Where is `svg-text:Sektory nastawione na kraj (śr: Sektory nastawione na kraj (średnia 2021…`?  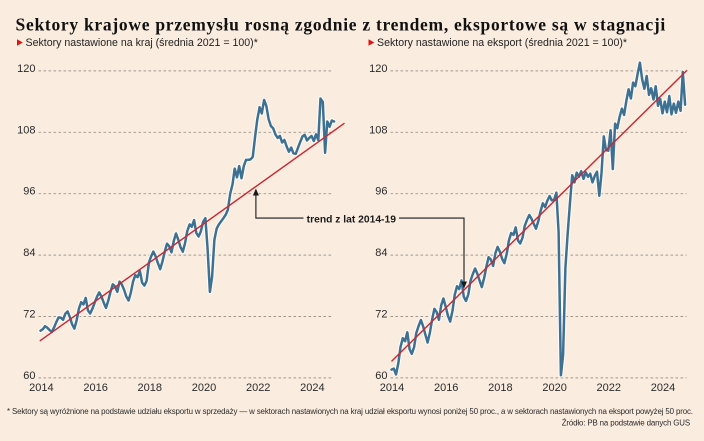
svg-text:Sektory nastawione na kraj (śr: Sektory nastawione na kraj (średnia 2021… is located at coordinates (142, 43).